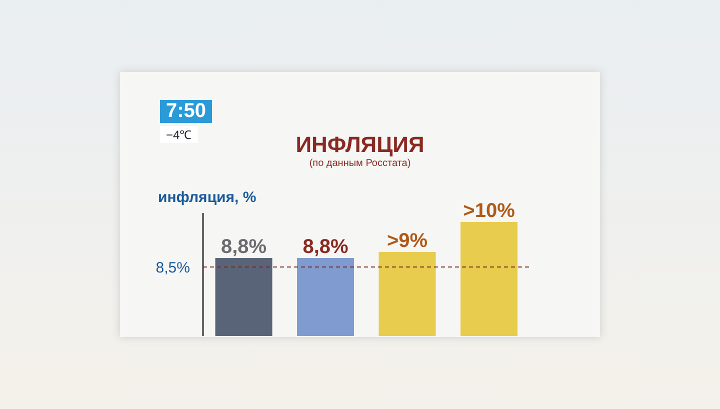 The image size is (720, 409). I want to click on data-label: >9%, so click(407, 241).